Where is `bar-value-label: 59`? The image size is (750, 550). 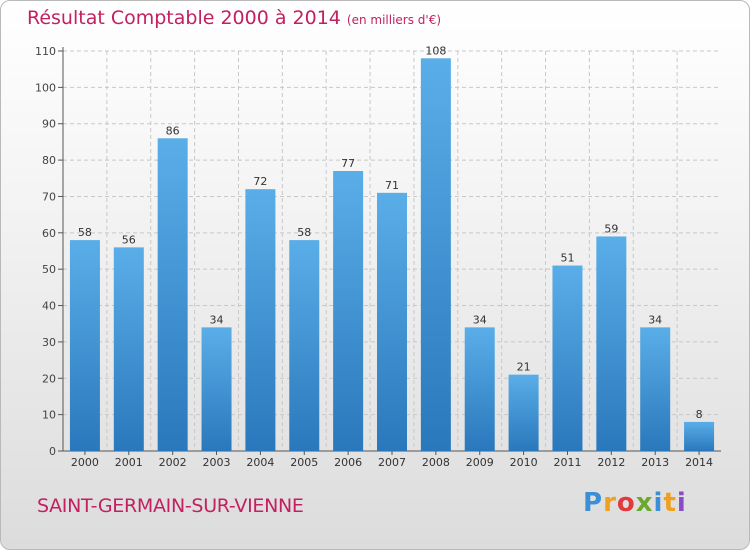
bar-value-label: 59 is located at coordinates (611, 228).